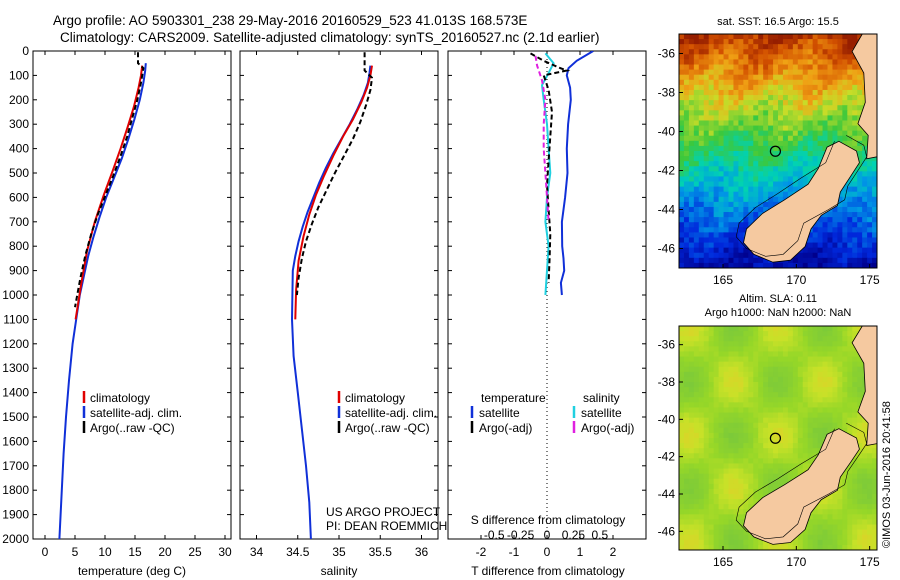 Image resolution: width=900 pixels, height=580 pixels. I want to click on x-tick-label: 5, so click(75, 552).